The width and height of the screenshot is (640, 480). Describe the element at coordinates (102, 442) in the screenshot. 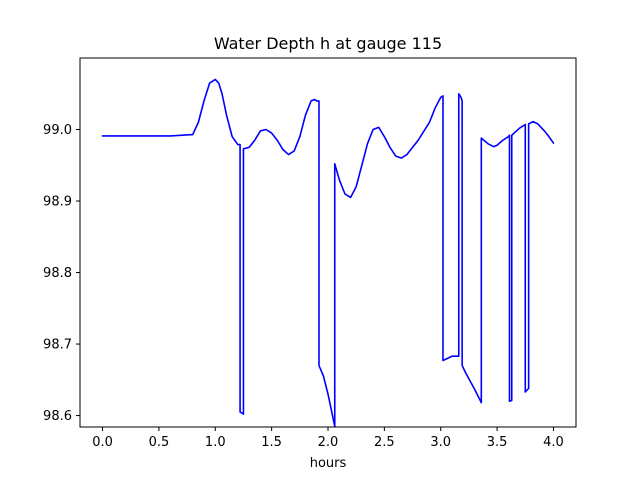

I see `x-tick-label: 0.0` at that location.